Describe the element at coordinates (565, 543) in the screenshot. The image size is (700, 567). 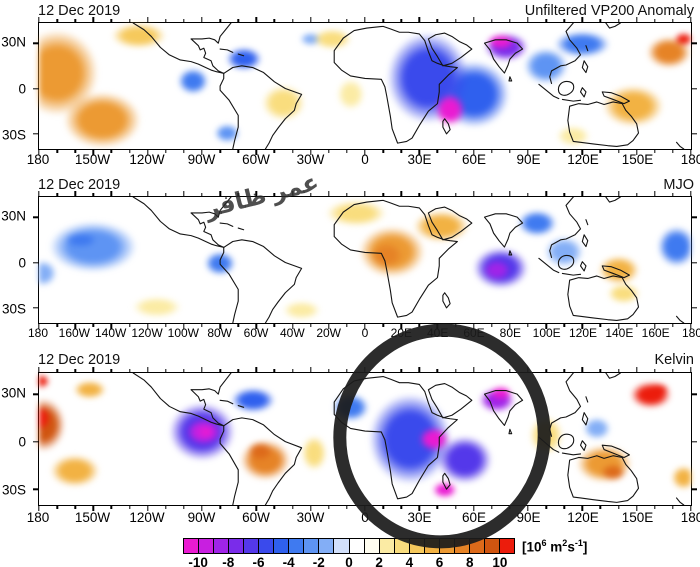
I see `units-exp2: 2` at that location.